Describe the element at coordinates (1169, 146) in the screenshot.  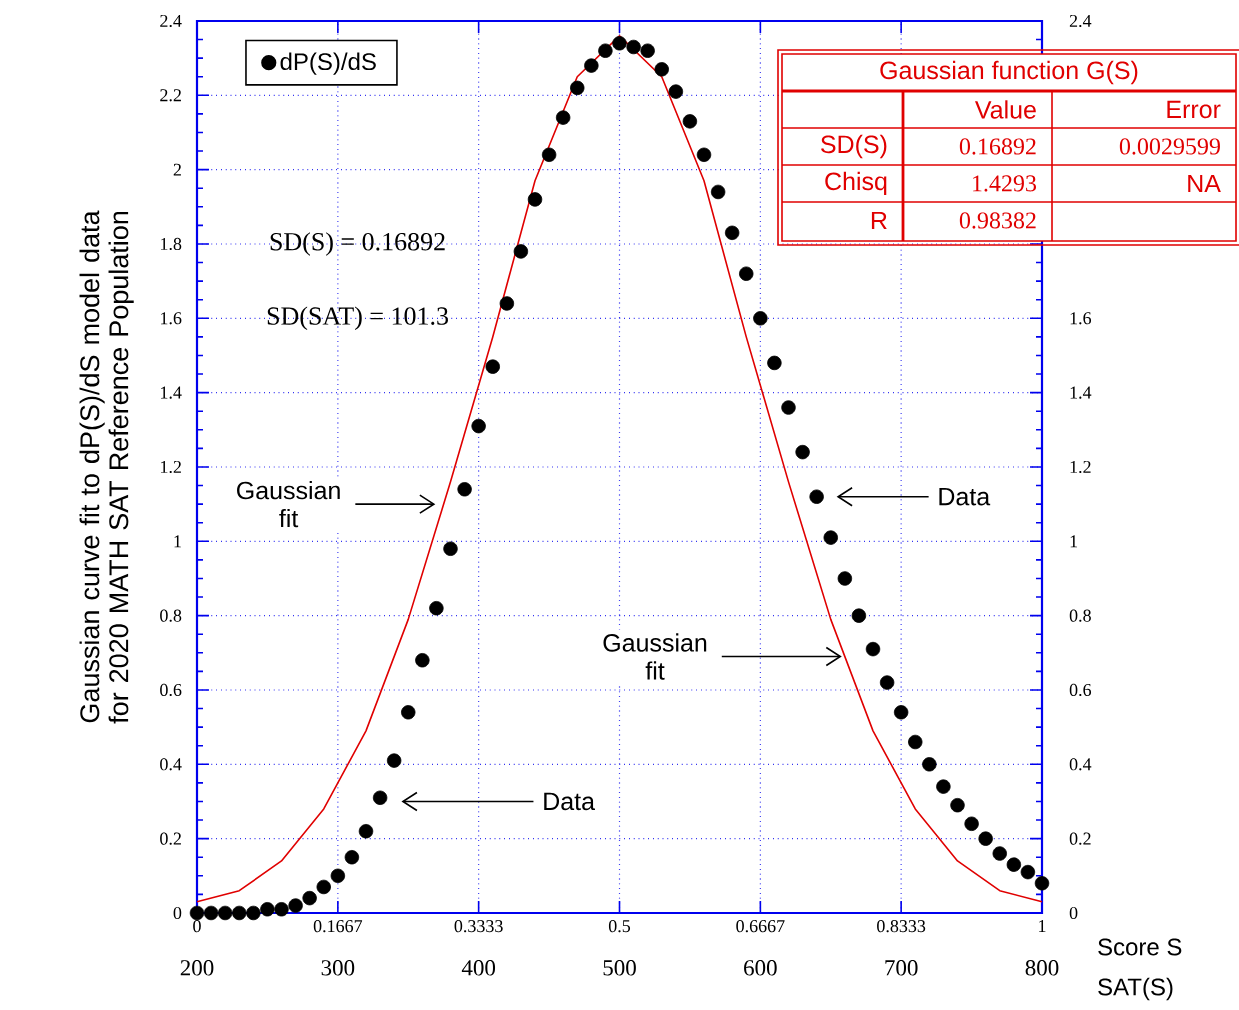
I see `text: 0.0029599` at that location.